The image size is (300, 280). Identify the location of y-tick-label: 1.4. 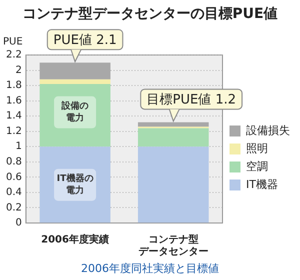
(14, 116).